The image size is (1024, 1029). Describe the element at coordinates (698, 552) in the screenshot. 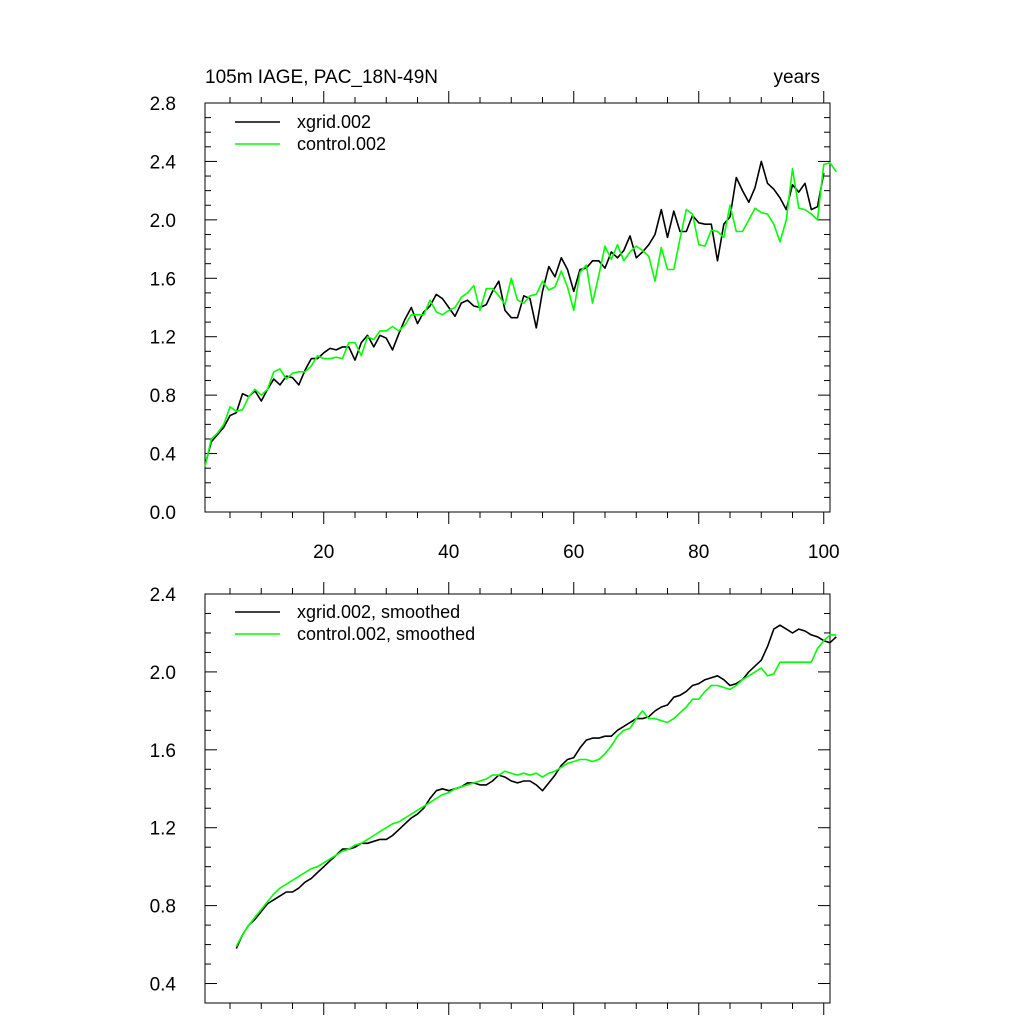

I see `x-tick-label: 80` at that location.